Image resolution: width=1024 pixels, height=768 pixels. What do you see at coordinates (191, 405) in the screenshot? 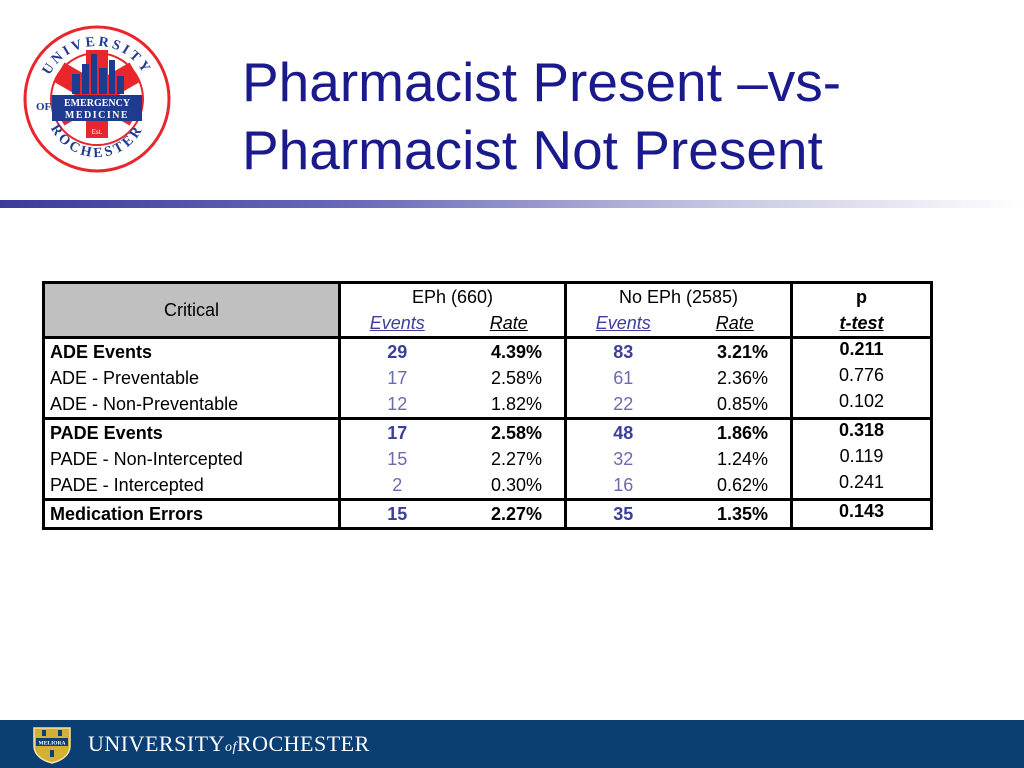
I see `row-label: ADE - Non-Preventable` at bounding box center [191, 405].